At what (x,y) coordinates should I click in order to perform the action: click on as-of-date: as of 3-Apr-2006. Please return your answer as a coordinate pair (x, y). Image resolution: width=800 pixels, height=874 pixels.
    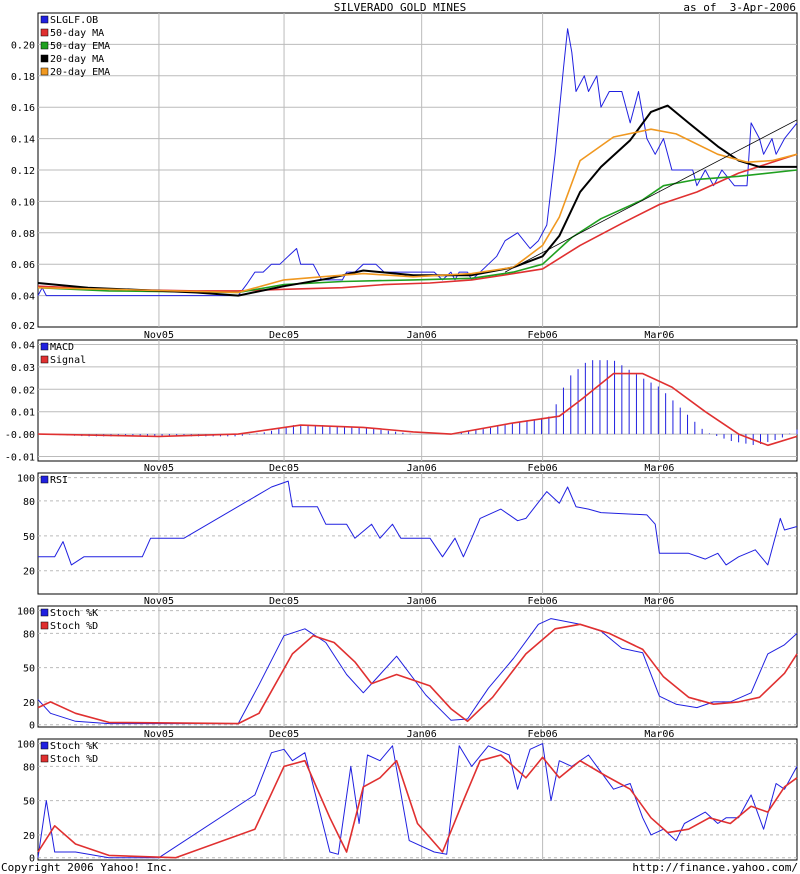
    Looking at the image, I should click on (739, 7).